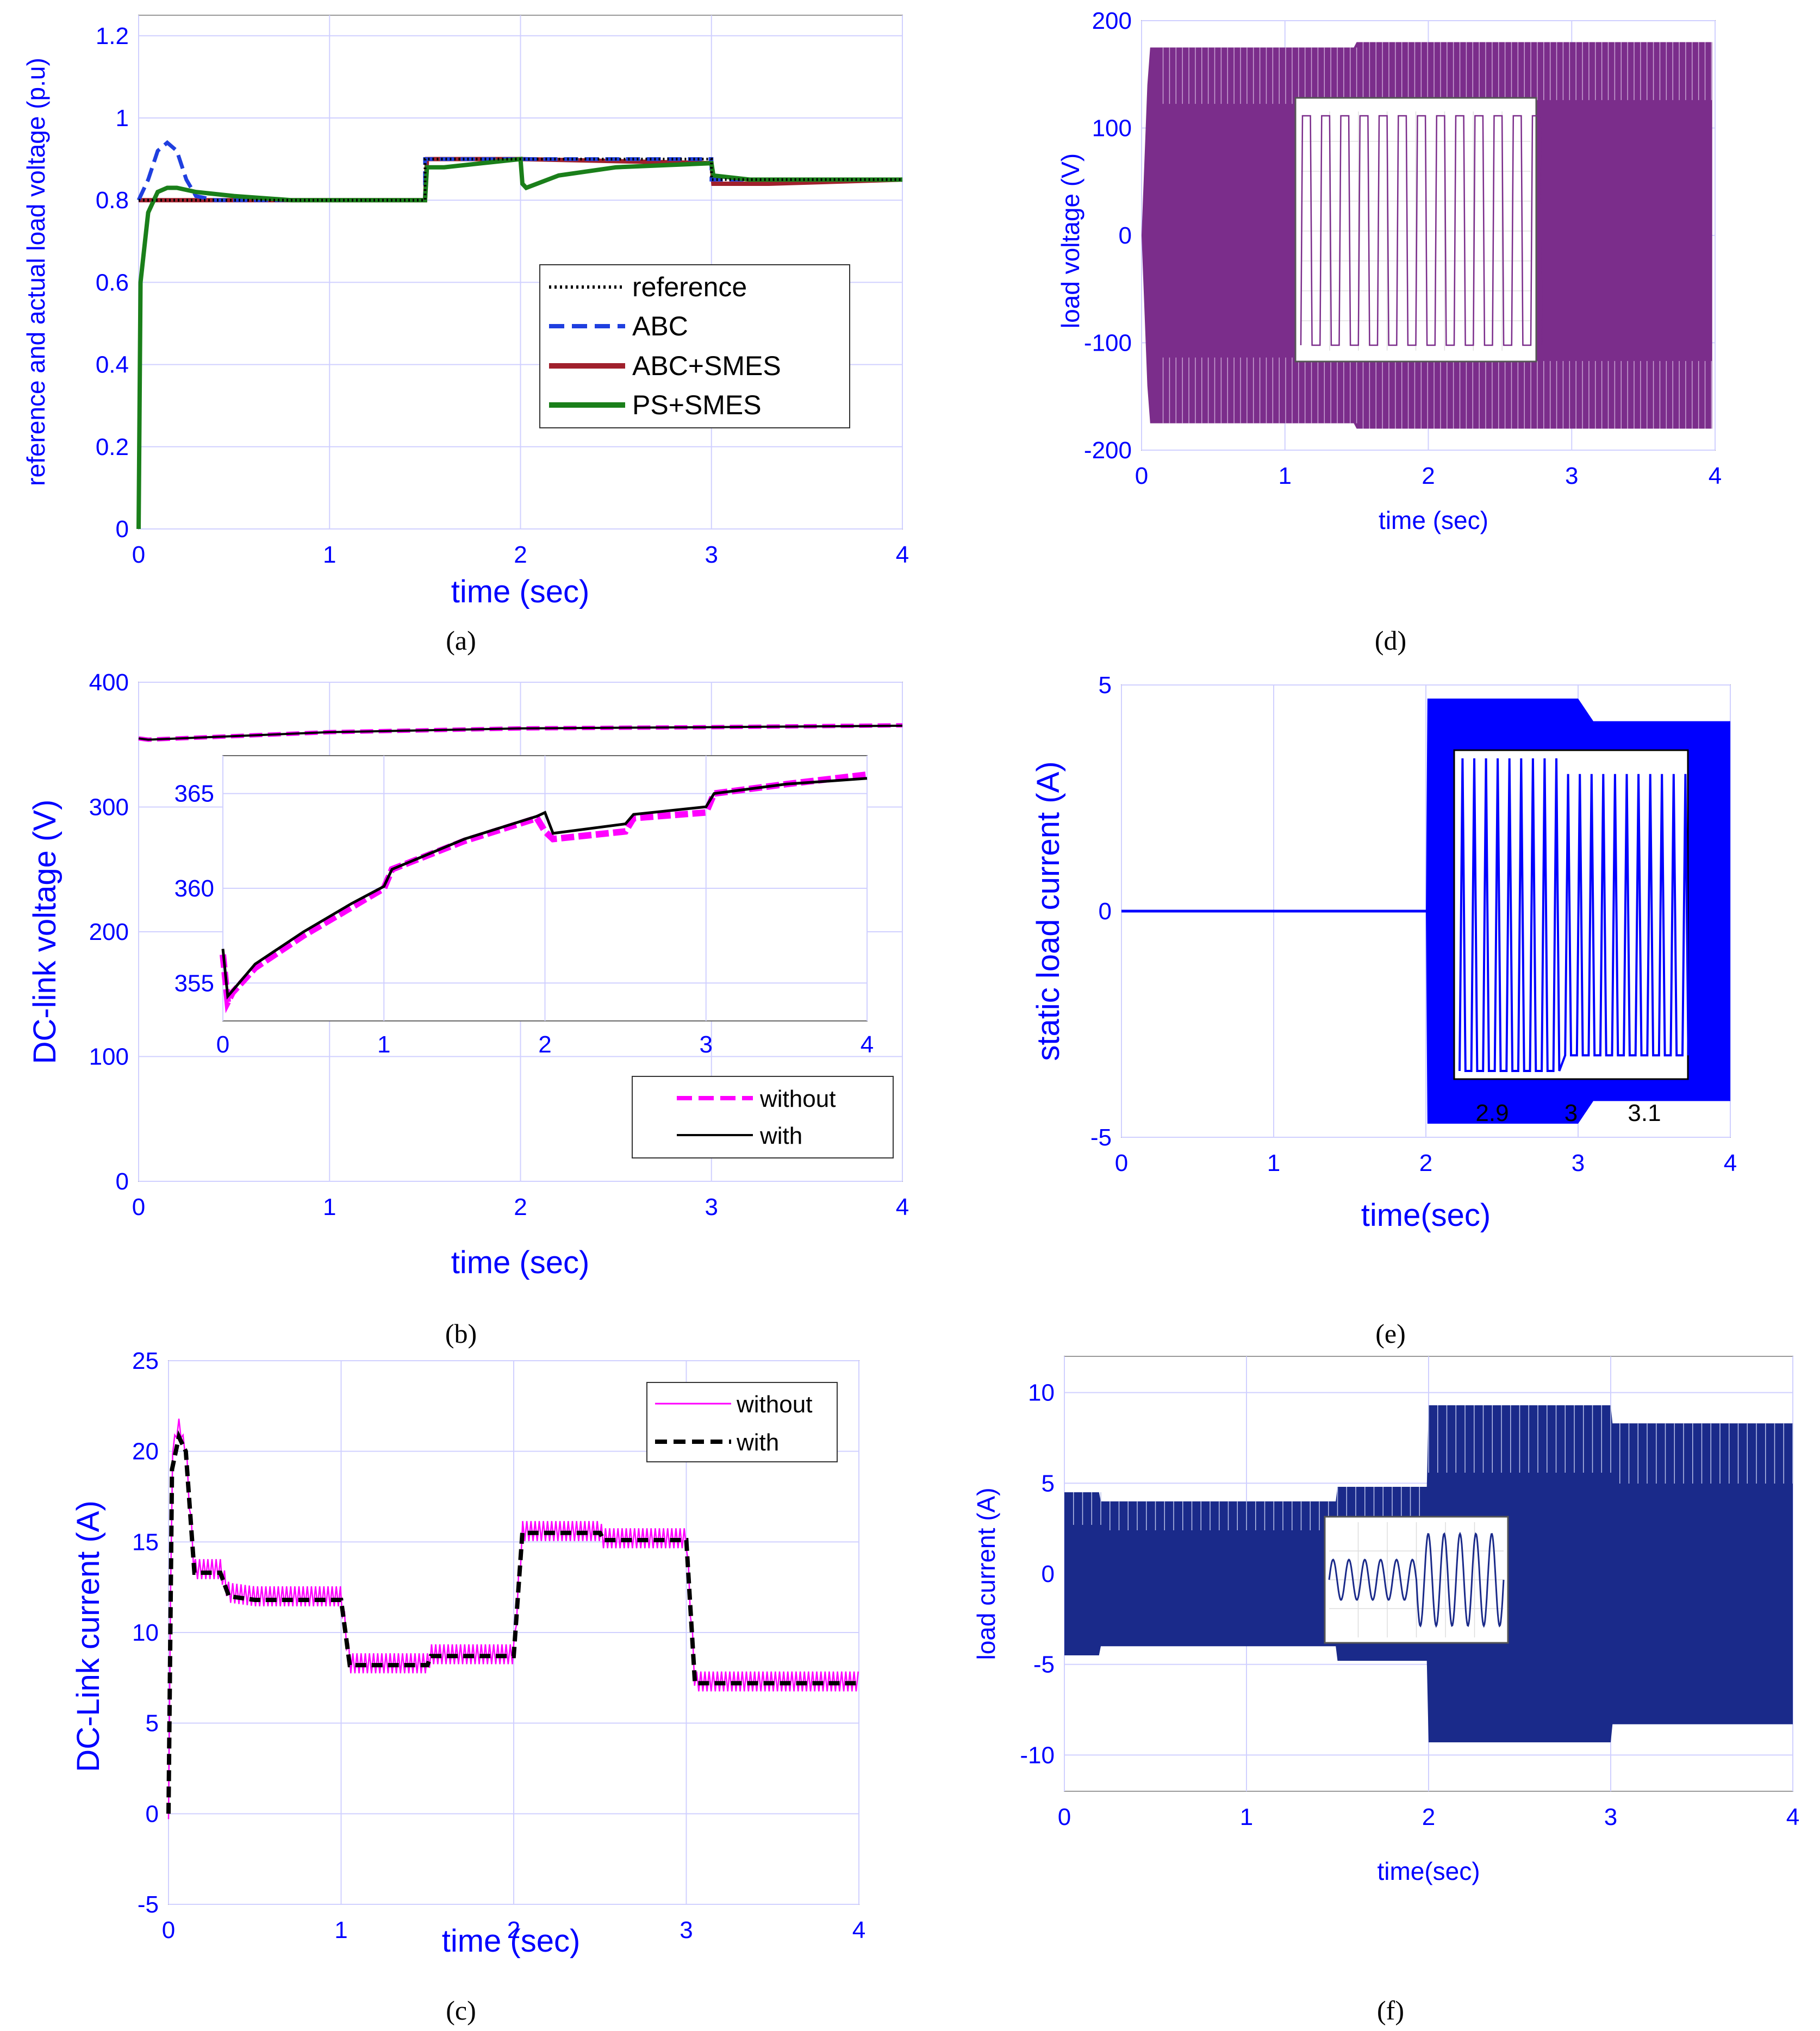 The height and width of the screenshot is (2031, 1820). I want to click on chart-b-xtick: 2, so click(520, 1207).